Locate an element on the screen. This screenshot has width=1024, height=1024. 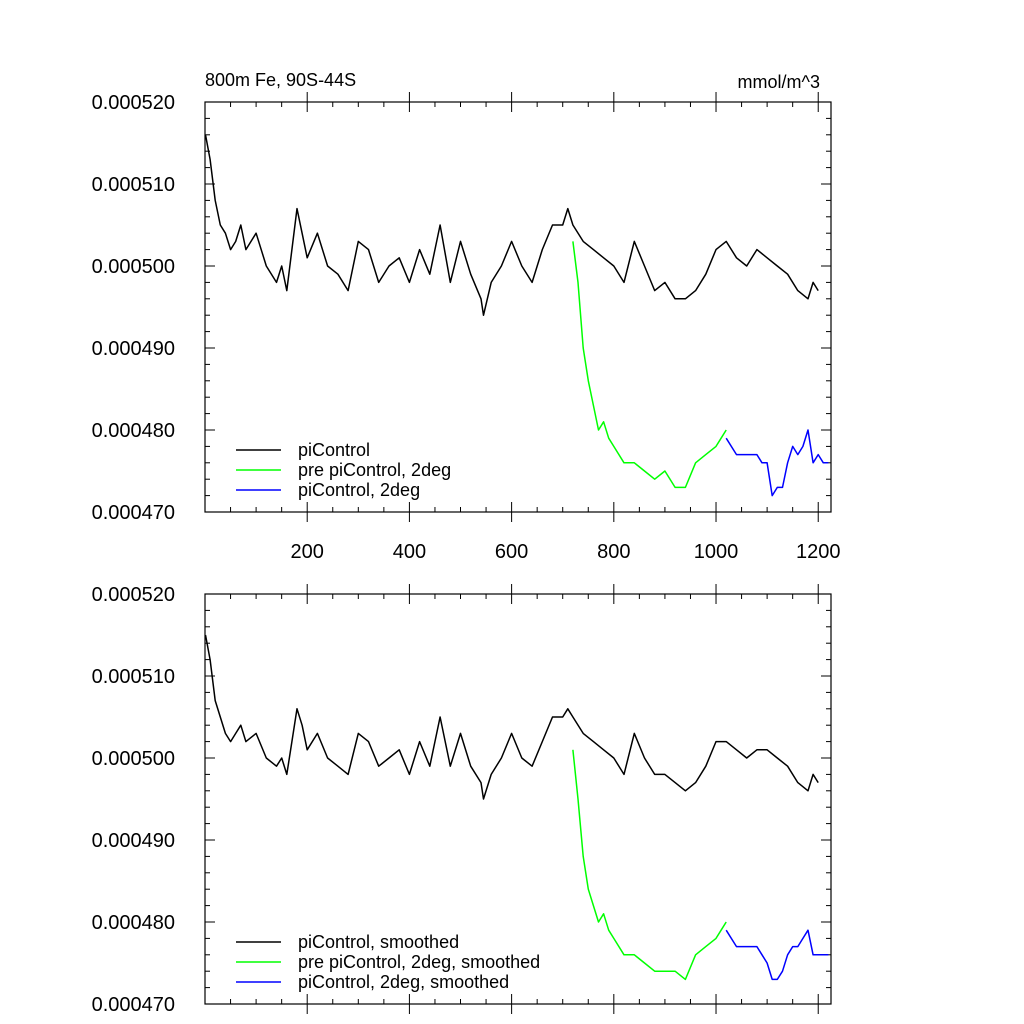
chart-title: 800m Fe, 90S-44S is located at coordinates (280, 80).